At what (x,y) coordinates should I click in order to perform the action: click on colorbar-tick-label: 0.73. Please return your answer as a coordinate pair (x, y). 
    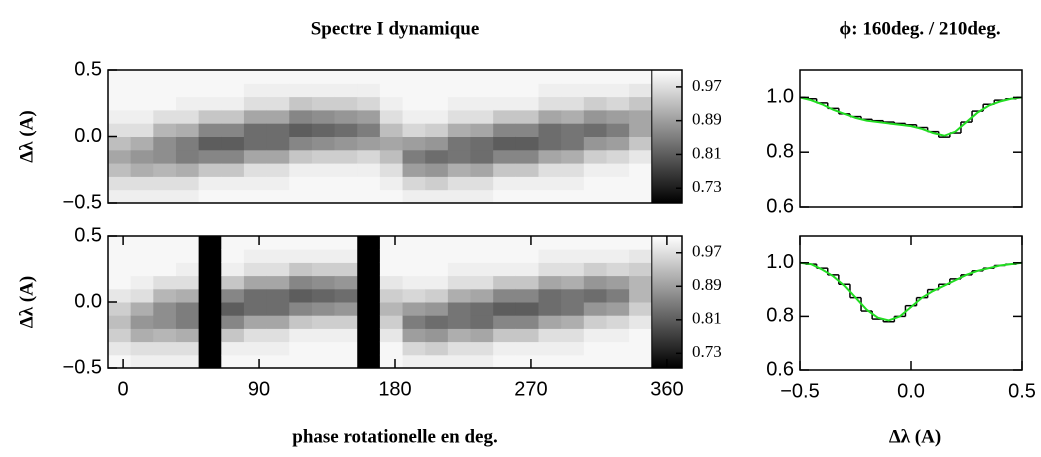
    Looking at the image, I should click on (707, 351).